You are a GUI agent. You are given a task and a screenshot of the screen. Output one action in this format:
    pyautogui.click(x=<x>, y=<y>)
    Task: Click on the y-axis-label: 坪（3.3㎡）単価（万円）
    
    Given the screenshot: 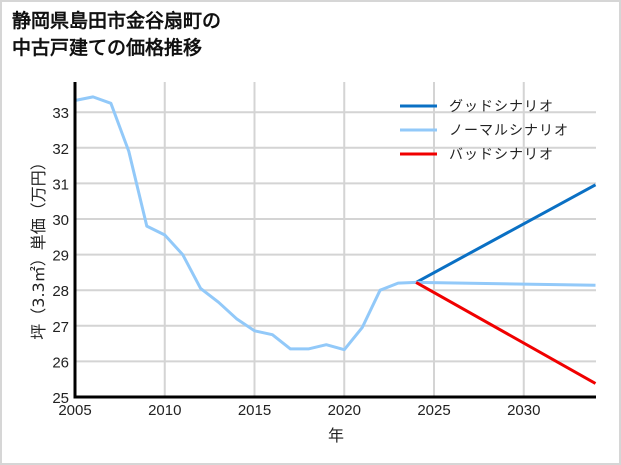 What is the action you would take?
    pyautogui.click(x=38, y=246)
    